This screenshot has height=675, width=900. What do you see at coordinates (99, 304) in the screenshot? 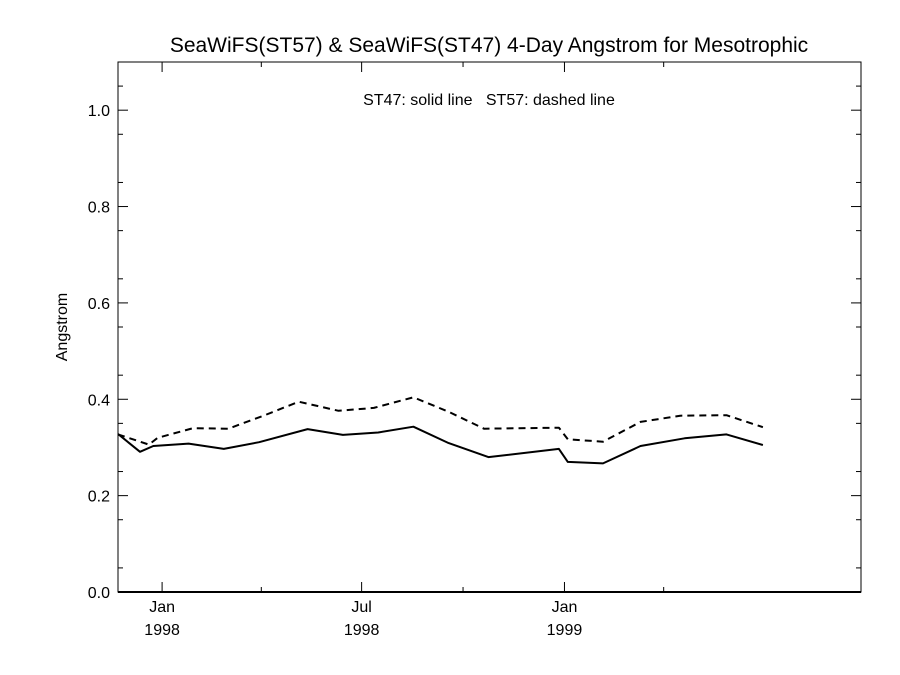
I see `y-tick-label: 0.6` at bounding box center [99, 304].